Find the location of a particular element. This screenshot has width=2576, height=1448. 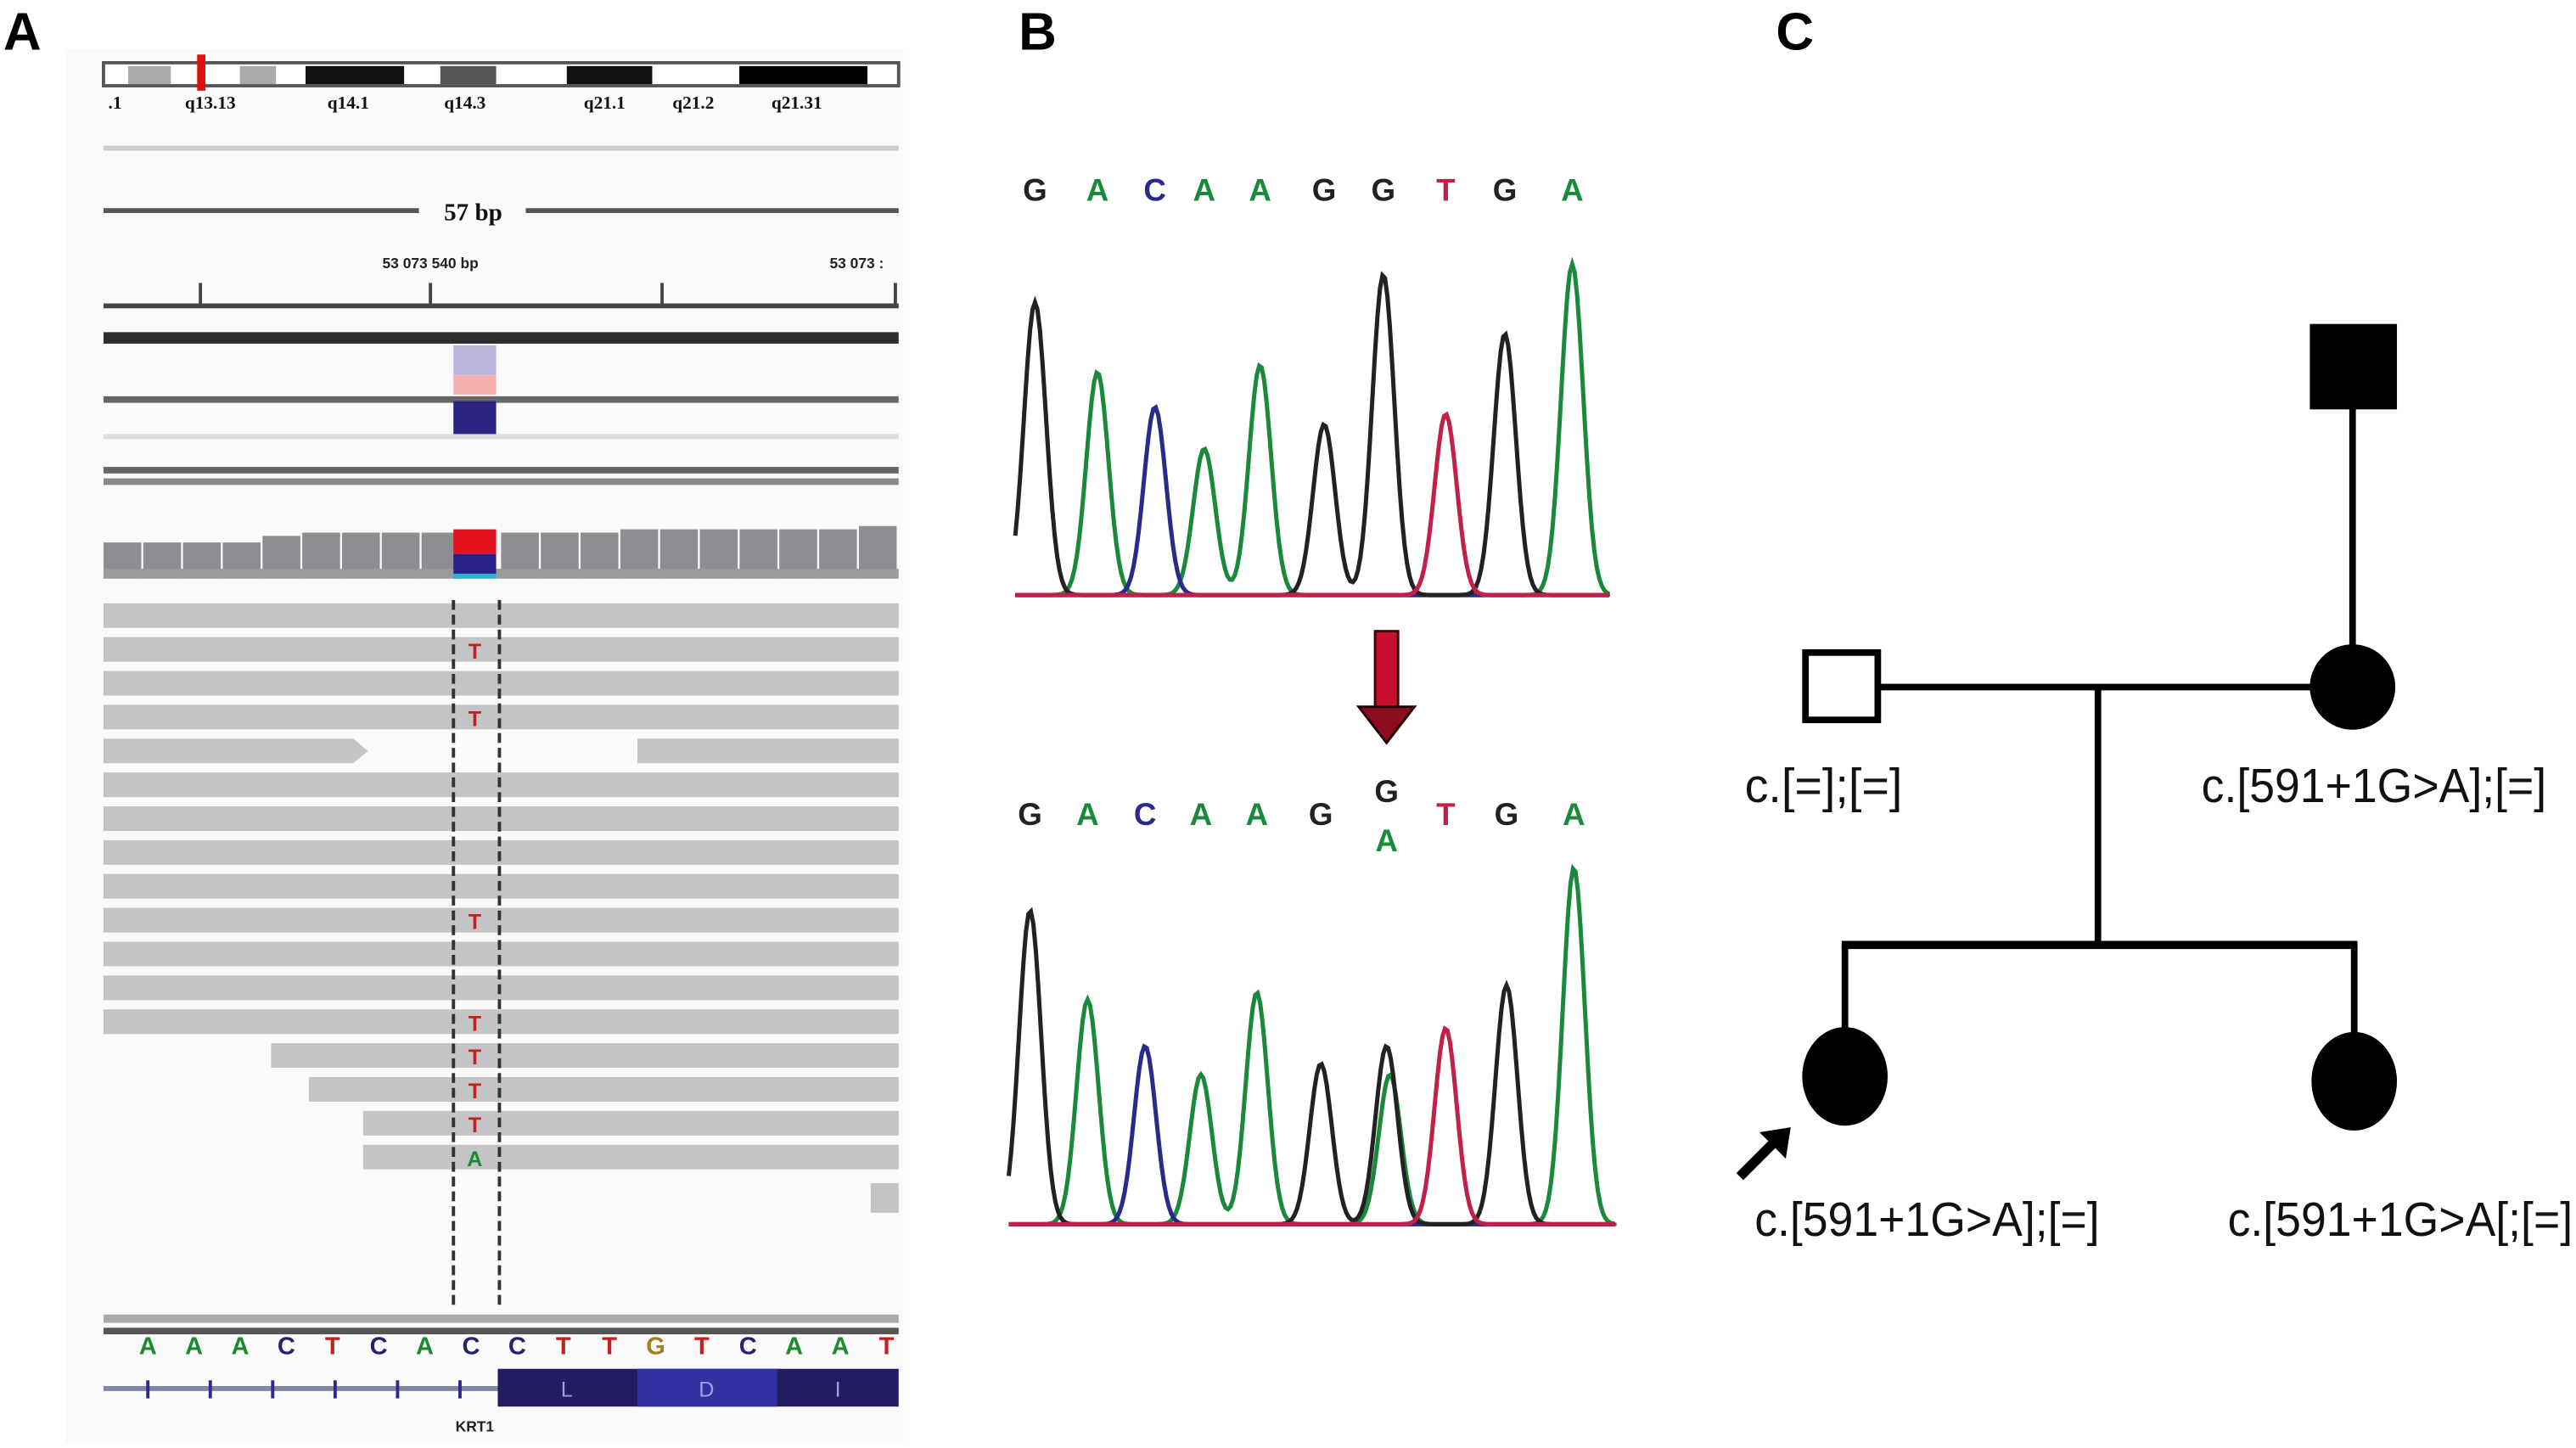

coverage-allele-t is located at coordinates (475, 542).